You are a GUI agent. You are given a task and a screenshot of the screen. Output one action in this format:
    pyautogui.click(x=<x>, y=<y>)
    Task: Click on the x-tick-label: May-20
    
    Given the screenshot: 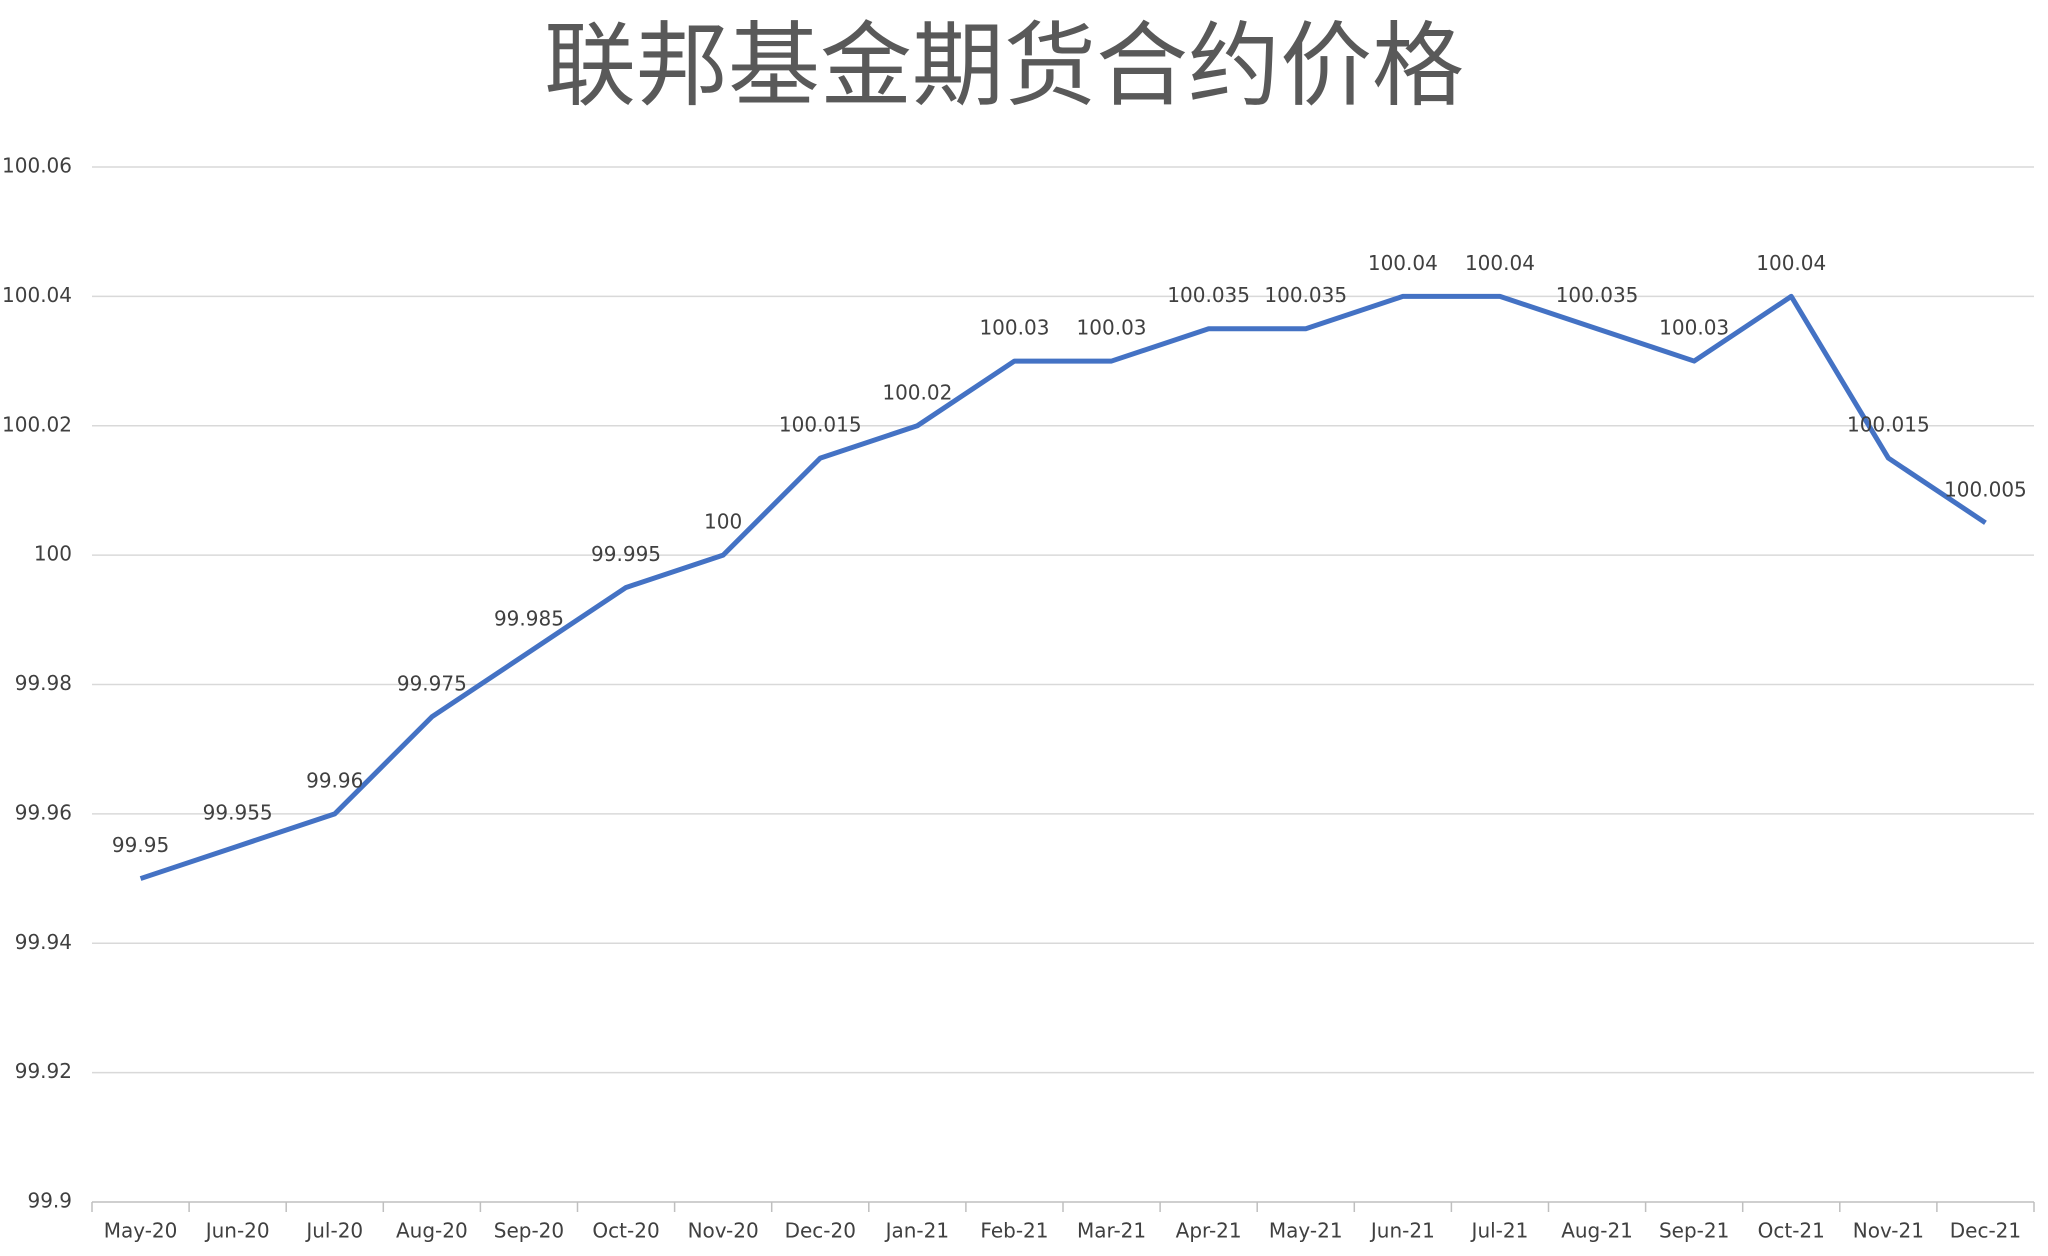 What is the action you would take?
    pyautogui.click(x=141, y=1231)
    